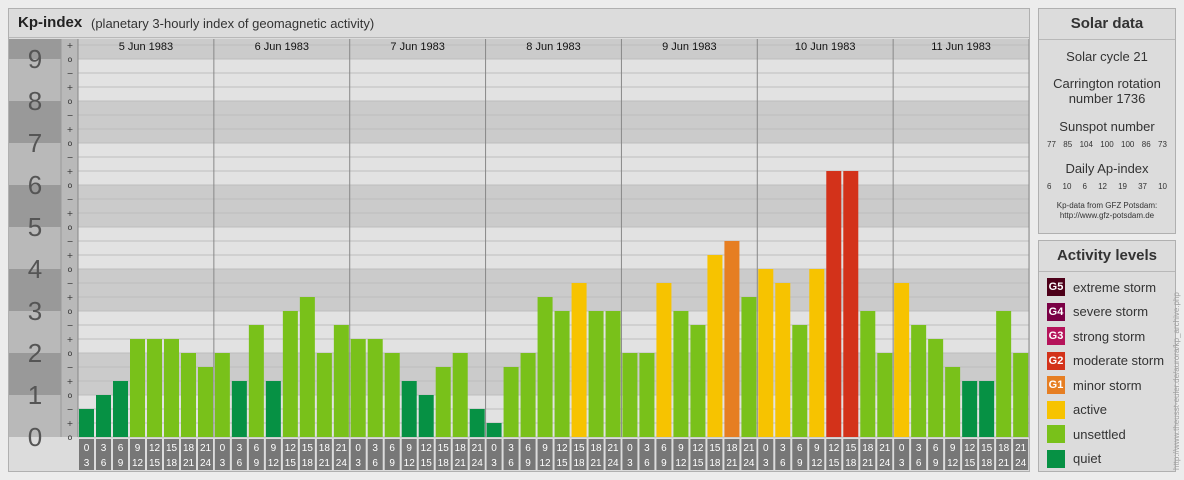 This screenshot has height=480, width=1184. What do you see at coordinates (1056, 385) in the screenshot?
I see `legend-swatch: G1` at bounding box center [1056, 385].